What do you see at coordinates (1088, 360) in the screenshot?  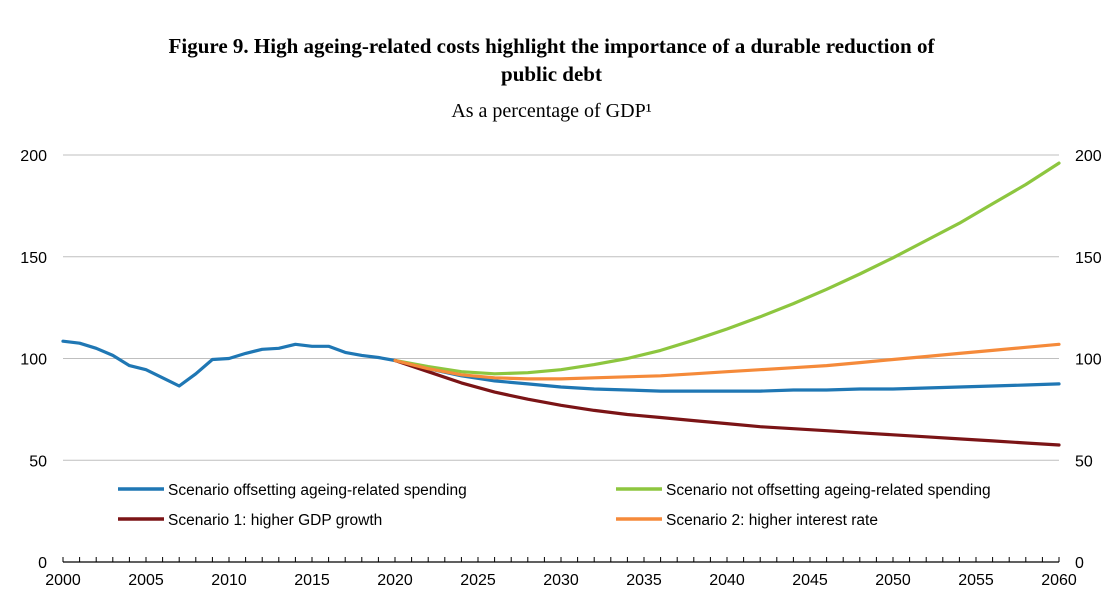 I see `y-tick-right-100: 100` at bounding box center [1088, 360].